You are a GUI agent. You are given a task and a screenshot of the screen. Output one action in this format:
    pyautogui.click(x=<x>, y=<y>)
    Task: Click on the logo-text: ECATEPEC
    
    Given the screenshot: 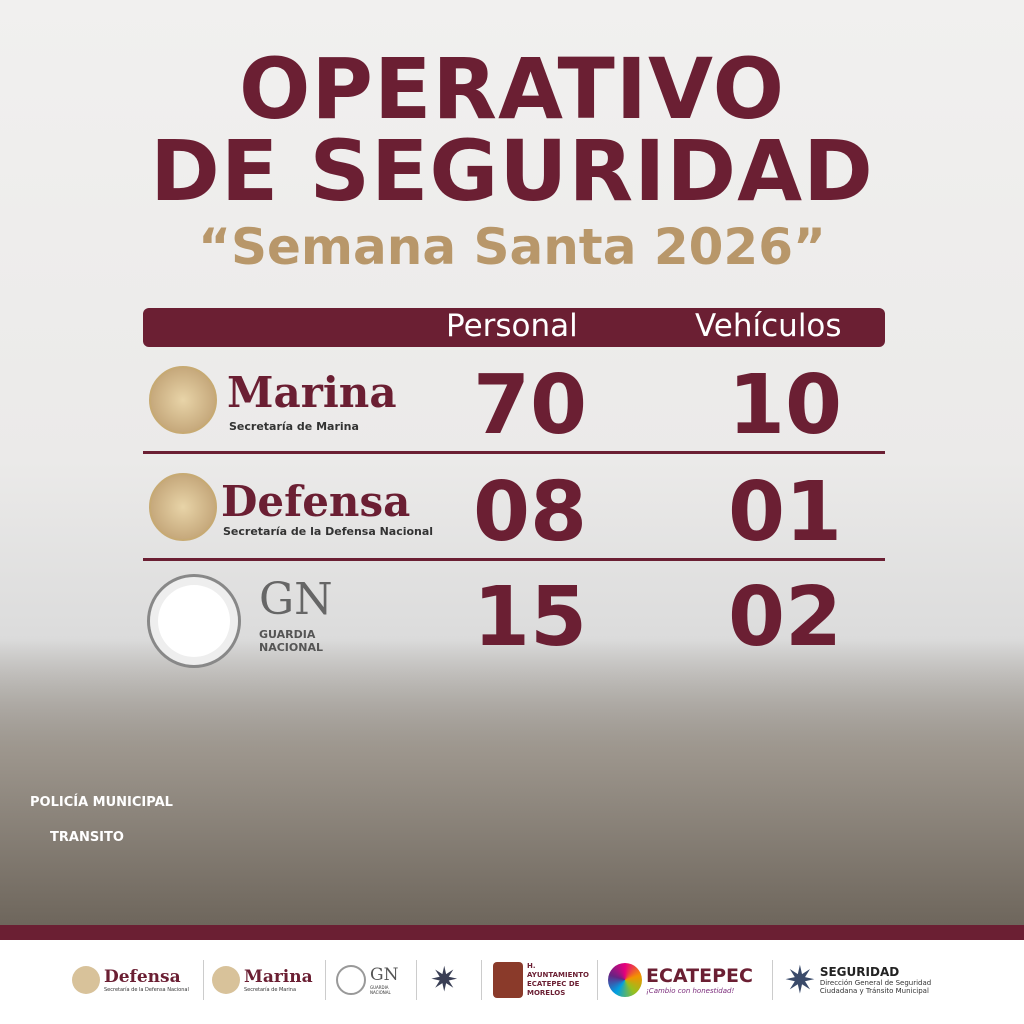 What is the action you would take?
    pyautogui.click(x=699, y=976)
    